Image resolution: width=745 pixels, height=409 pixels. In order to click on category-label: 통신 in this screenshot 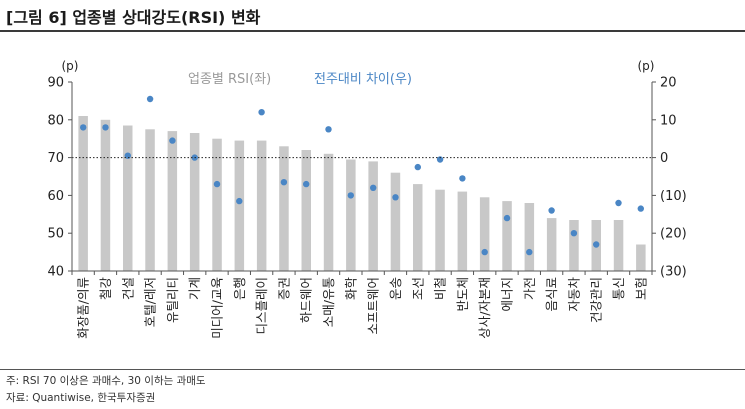, I will do `click(618, 288)`.